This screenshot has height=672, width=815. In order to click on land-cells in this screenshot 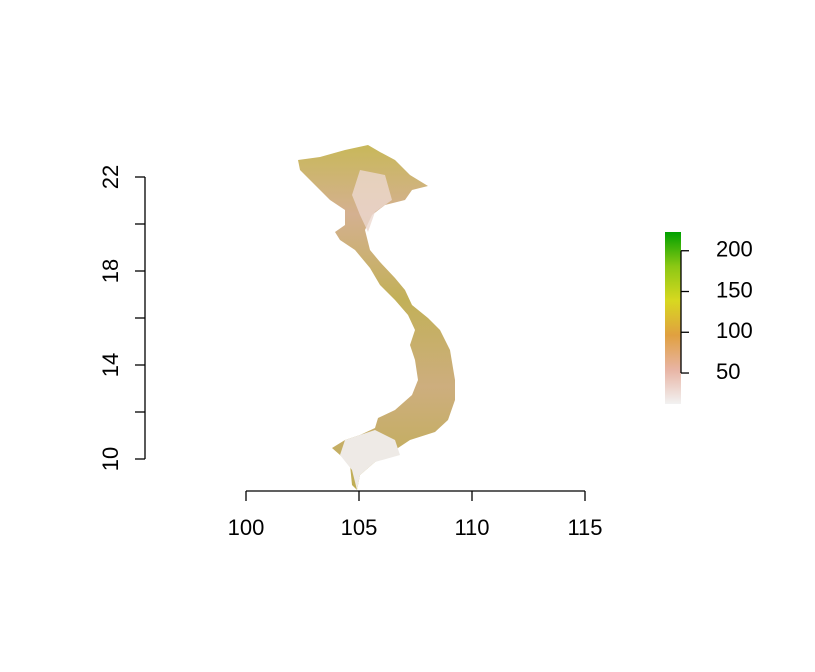, I will do `click(376, 317)`.